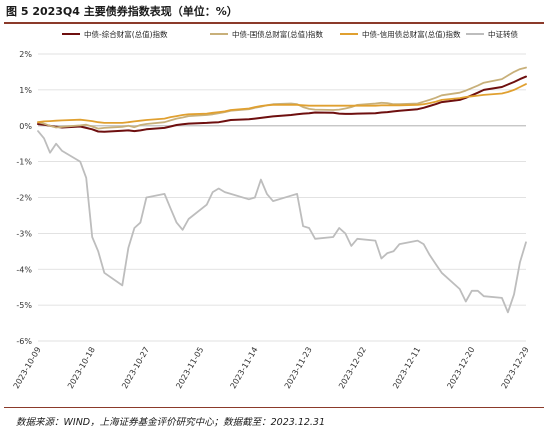 The image size is (550, 438). I want to click on figure-title: 图 5 2023Q4 主要债券指数表现（单位：%）, so click(122, 11).